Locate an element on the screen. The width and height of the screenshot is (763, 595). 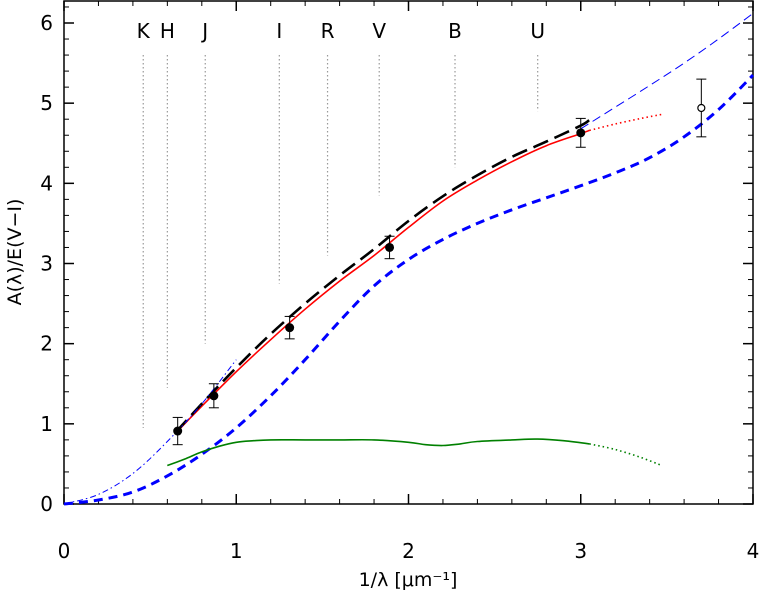
band-label-J: J is located at coordinates (204, 31).